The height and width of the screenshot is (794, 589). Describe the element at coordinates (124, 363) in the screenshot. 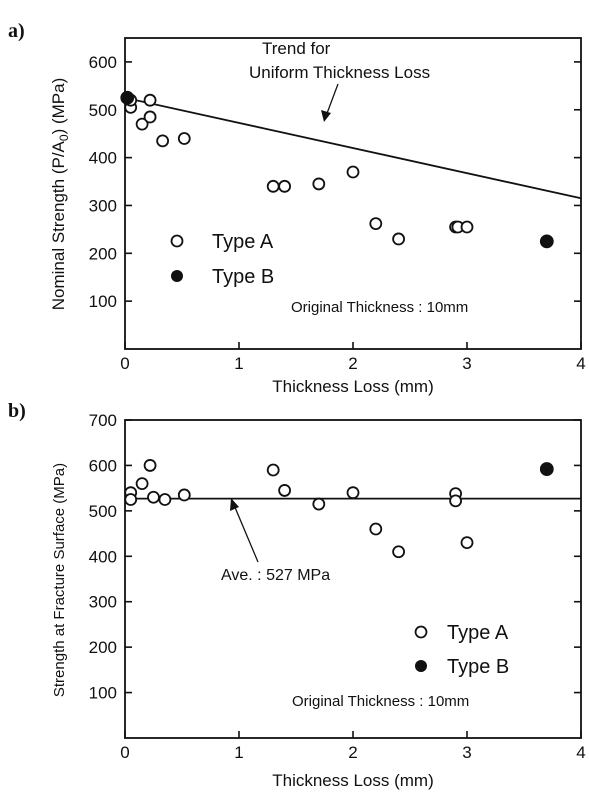

I see `a-x-tick-label: 0` at that location.